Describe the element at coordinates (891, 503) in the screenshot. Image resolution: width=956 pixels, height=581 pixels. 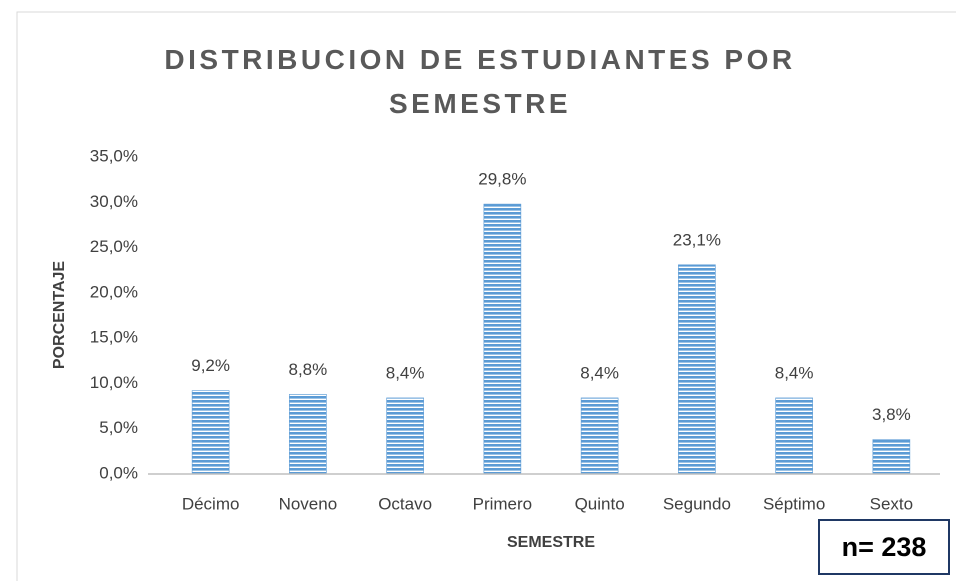
I see `x-tick-label: Sexto` at that location.